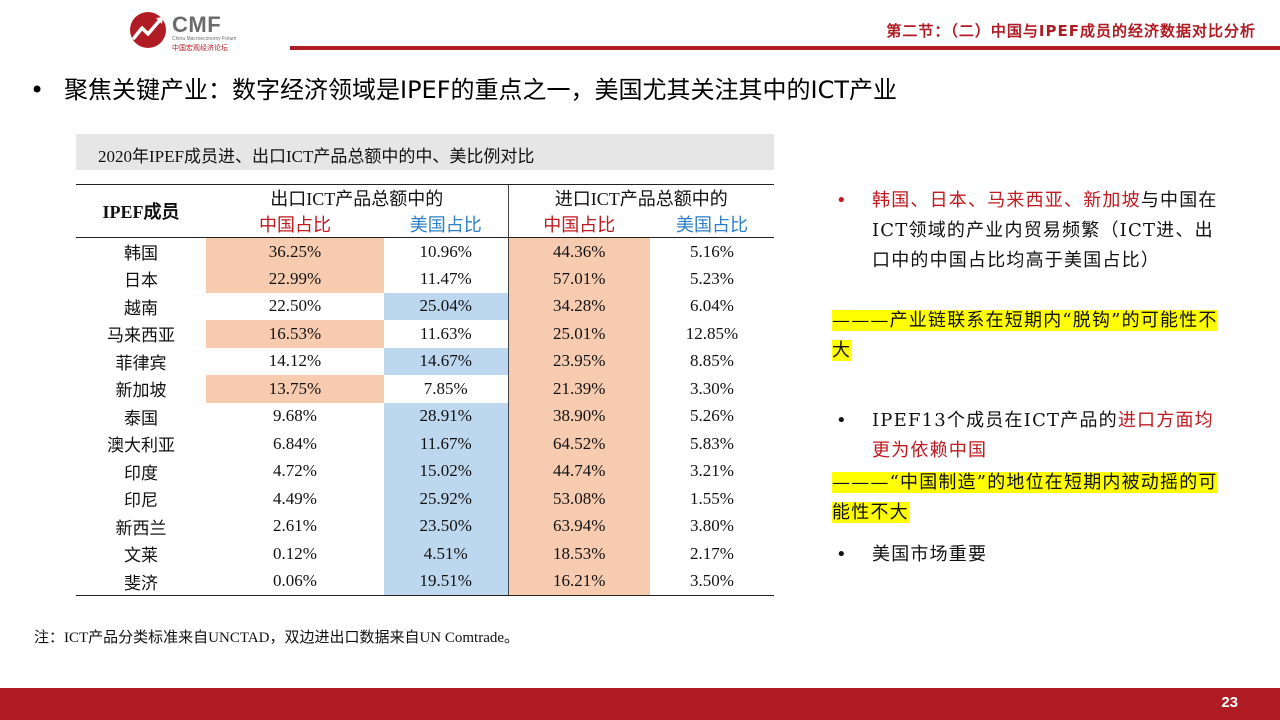  Describe the element at coordinates (295, 279) in the screenshot. I see `export-china-share-cell: 22.99%` at that location.